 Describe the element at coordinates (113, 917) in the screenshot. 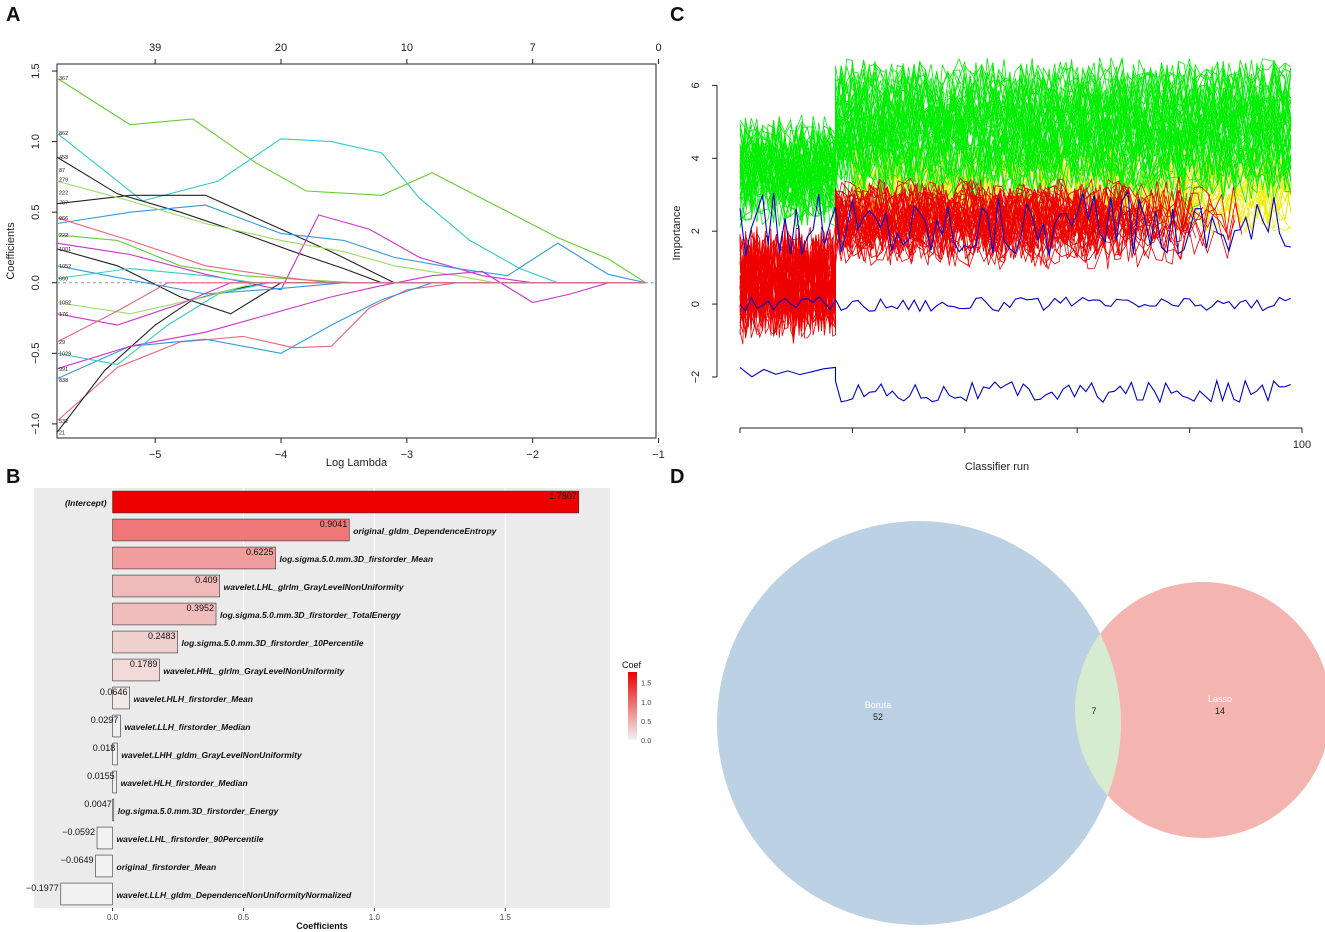

I see `x-tick-label: 0.0` at that location.